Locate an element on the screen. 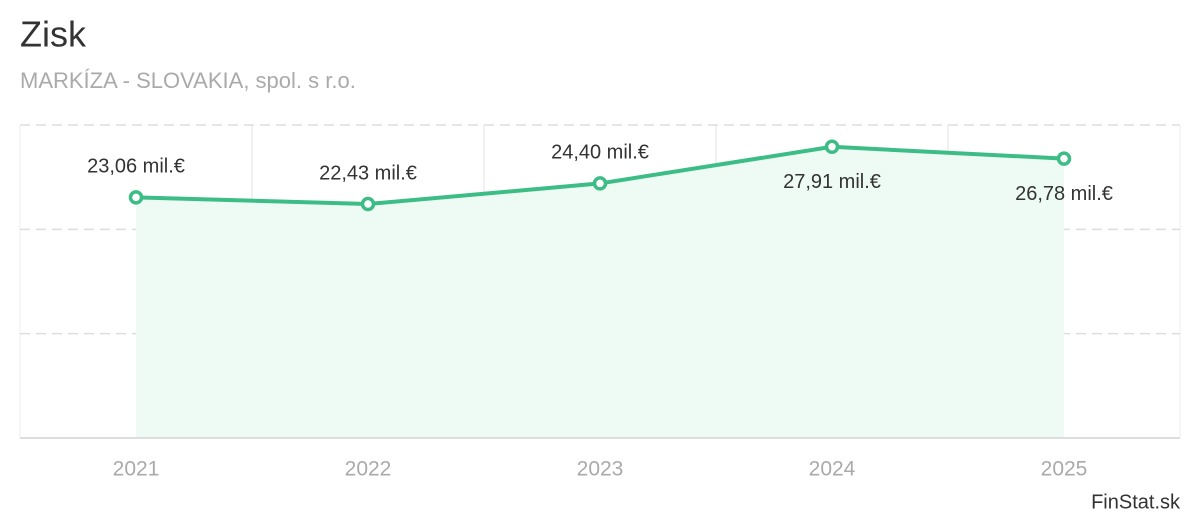 This screenshot has height=525, width=1200. x-tick-label: 2023 is located at coordinates (600, 469).